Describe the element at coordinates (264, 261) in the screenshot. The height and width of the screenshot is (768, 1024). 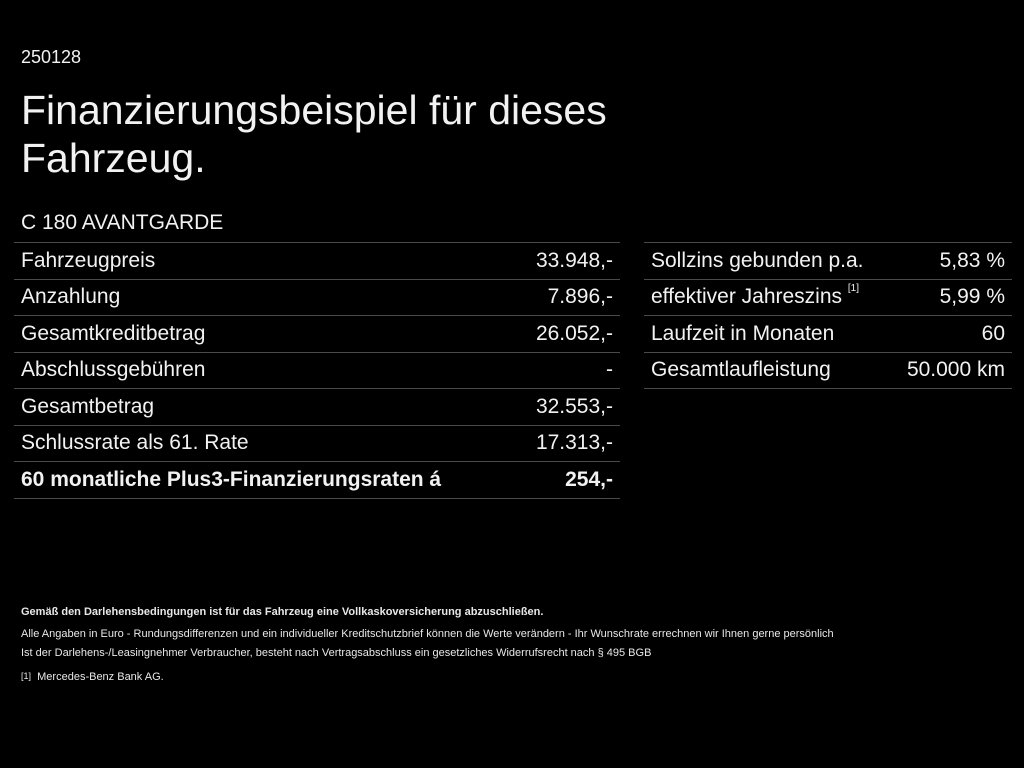
I see `row-label: Fahrzeugpreis` at that location.